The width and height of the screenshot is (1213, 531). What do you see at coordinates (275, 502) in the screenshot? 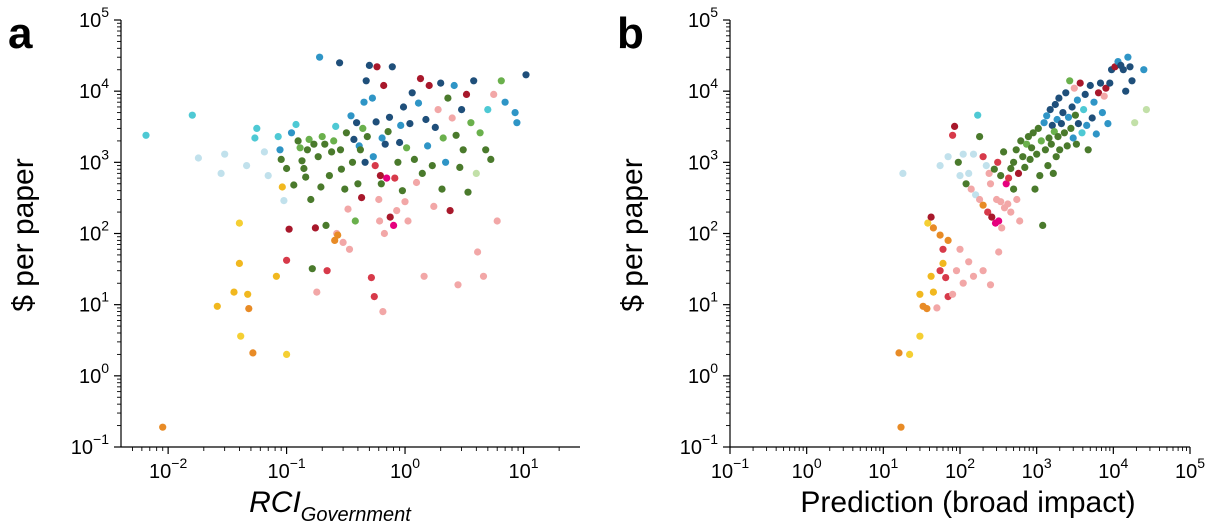
I see `x-axis-label-a-main: RCI` at bounding box center [275, 502].